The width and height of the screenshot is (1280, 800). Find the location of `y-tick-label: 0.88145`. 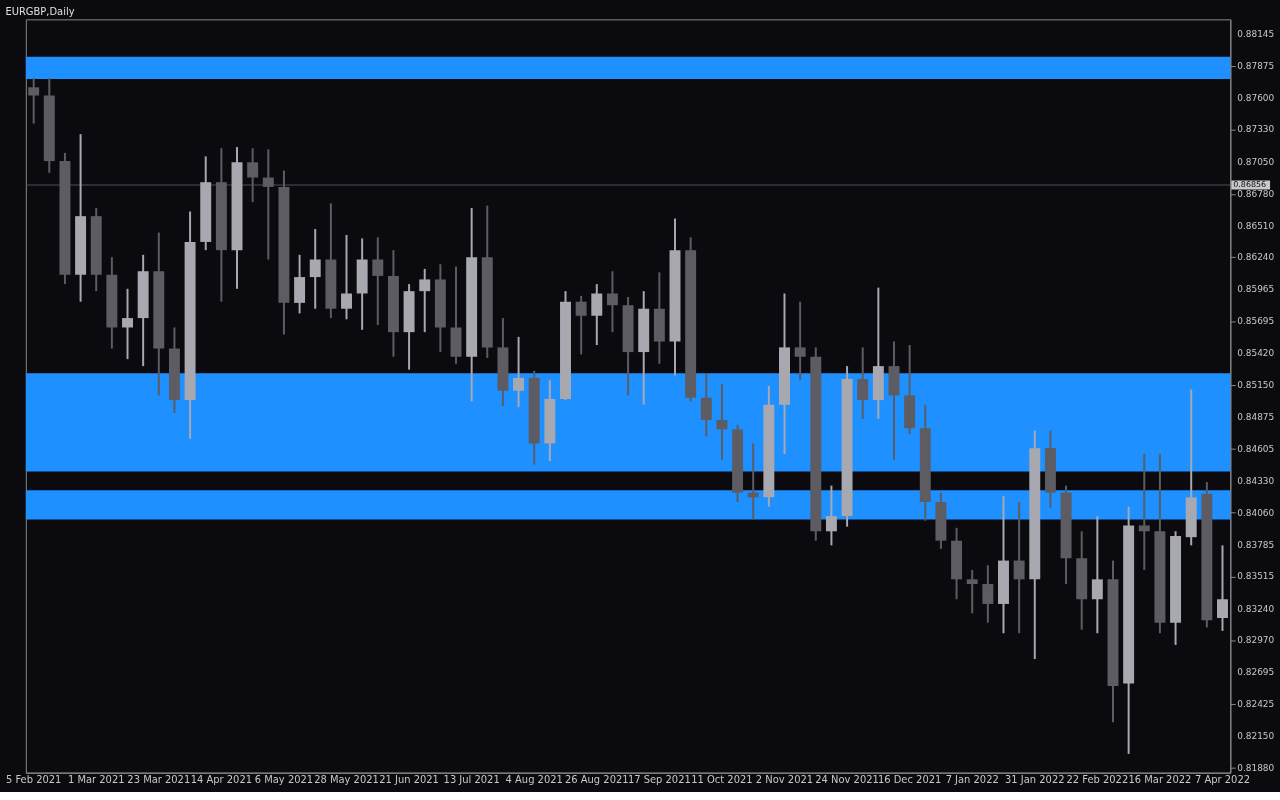

y-tick-label: 0.88145 is located at coordinates (1256, 33).